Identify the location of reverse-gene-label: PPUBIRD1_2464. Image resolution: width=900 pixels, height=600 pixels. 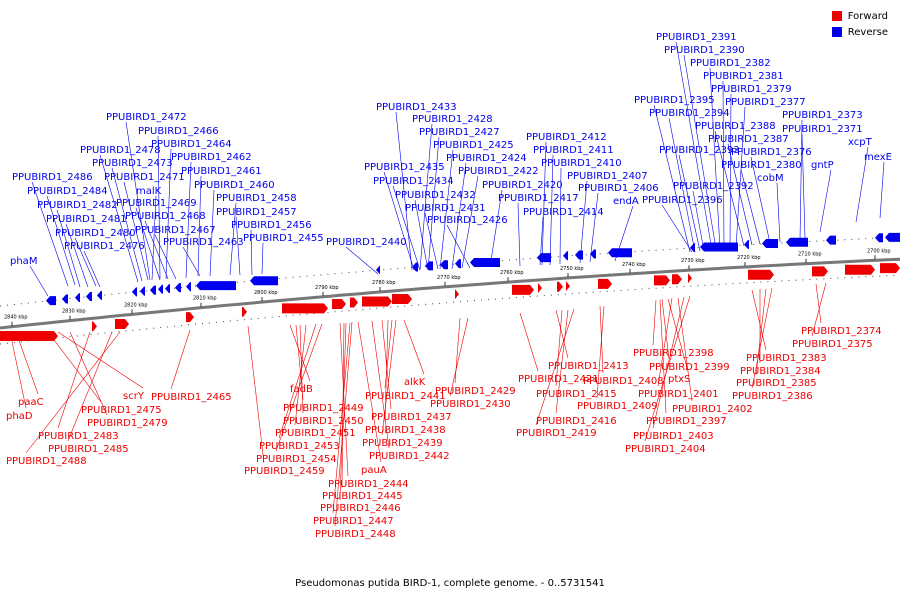
(191, 209).